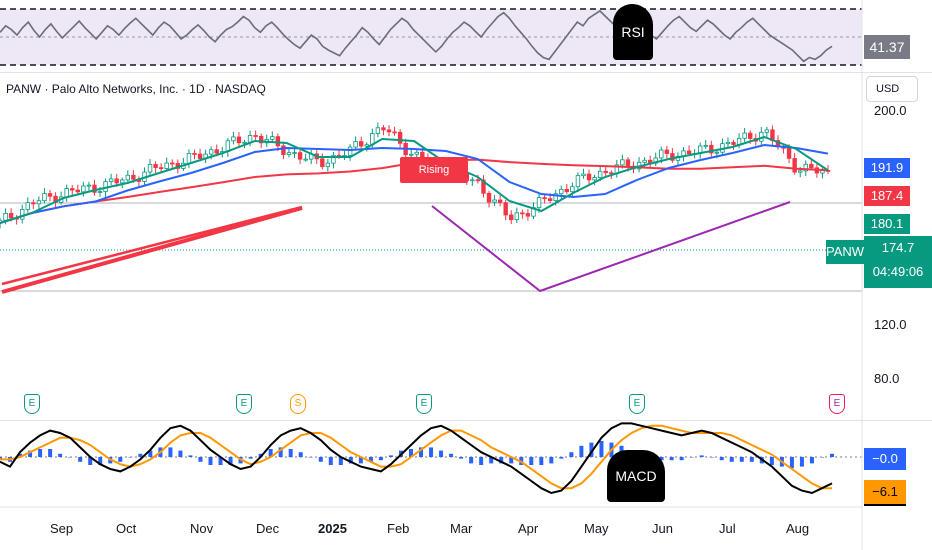  Describe the element at coordinates (434, 179) in the screenshot. I see `rising-wedge-label: Rising Wedge` at that location.